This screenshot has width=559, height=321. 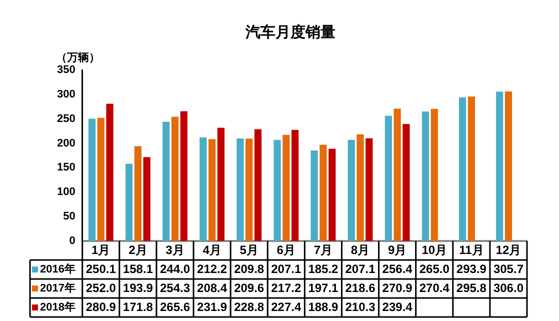 I want to click on y-axis-title: （万辆）, so click(x=78, y=57).